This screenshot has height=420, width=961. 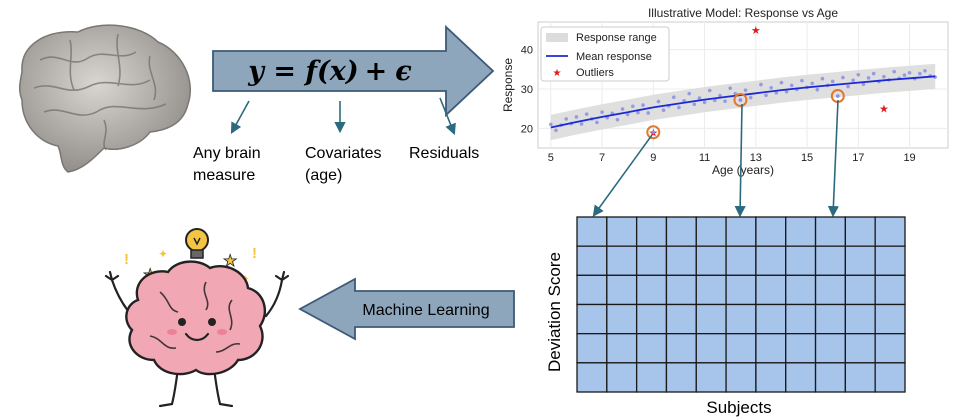 What do you see at coordinates (557, 37) in the screenshot?
I see `legend-swatch-range` at bounding box center [557, 37].